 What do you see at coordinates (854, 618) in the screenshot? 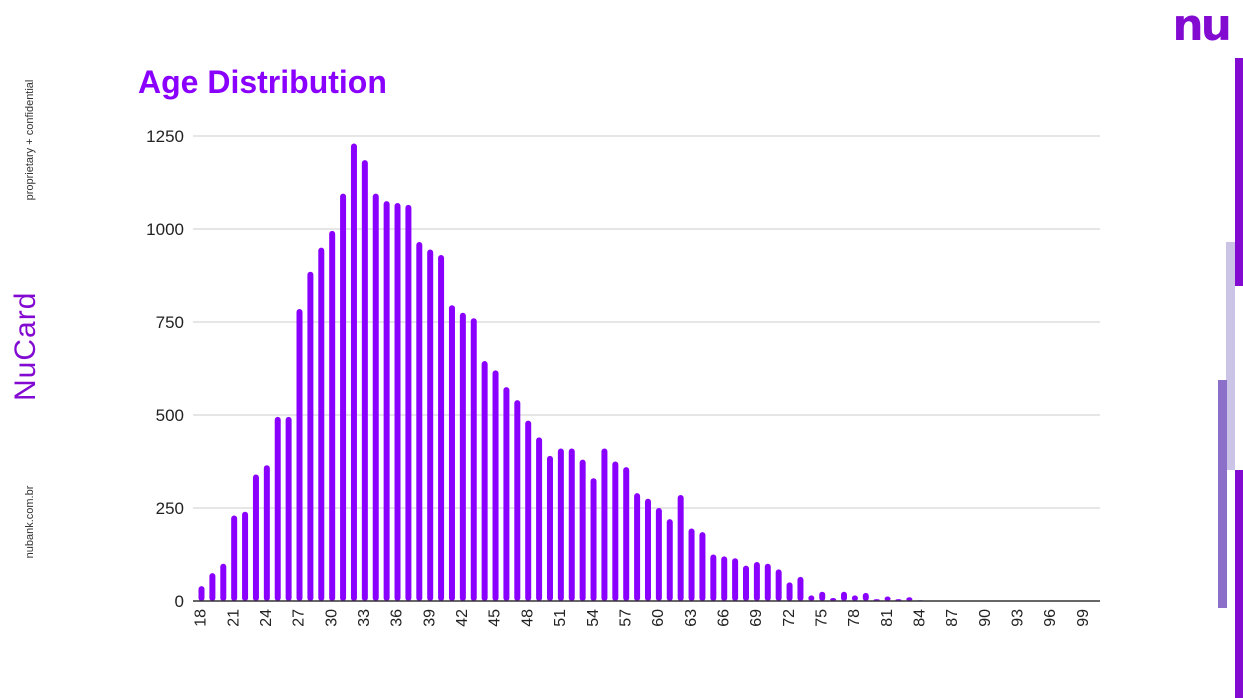
I see `x-tick-label: 78` at bounding box center [854, 618].